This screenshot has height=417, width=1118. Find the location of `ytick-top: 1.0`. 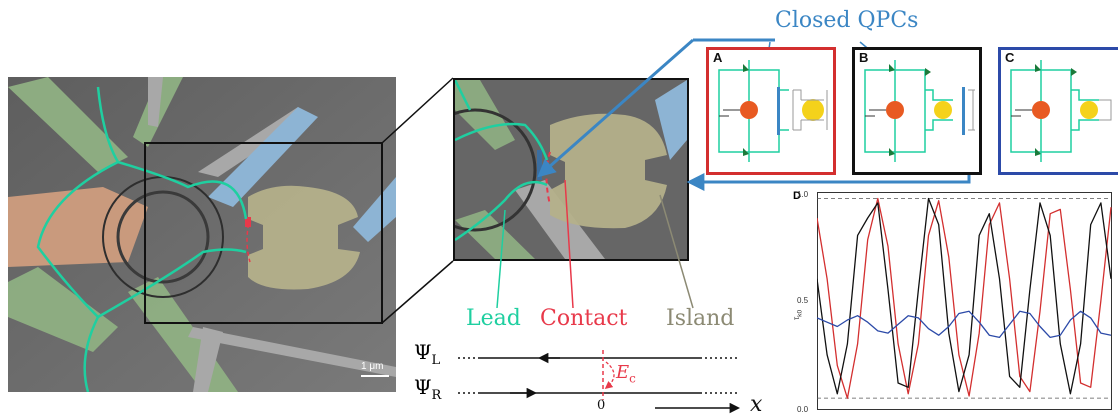

ytick-top: 1.0 is located at coordinates (803, 194).